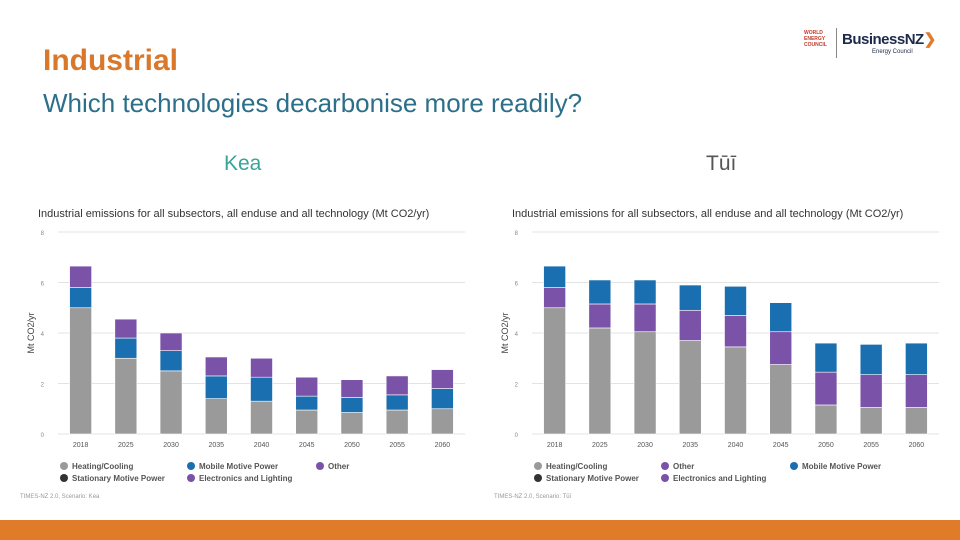 The height and width of the screenshot is (540, 960). I want to click on bar-other-2035, so click(216, 366).